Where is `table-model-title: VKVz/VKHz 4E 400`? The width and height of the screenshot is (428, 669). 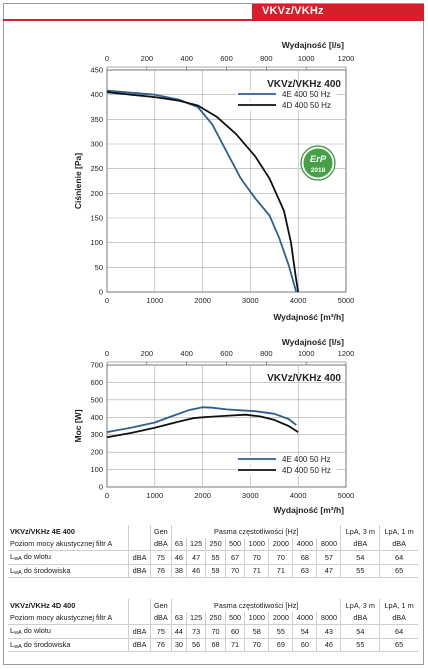
table-model-title: VKVz/VKHz 4E 400 is located at coordinates (42, 531).